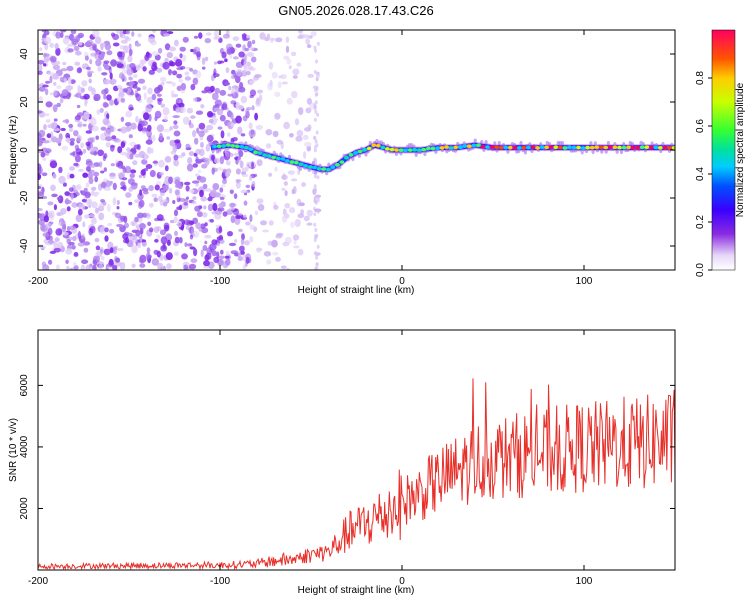 This screenshot has height=600, width=750. I want to click on x-tick-label: 100, so click(584, 581).